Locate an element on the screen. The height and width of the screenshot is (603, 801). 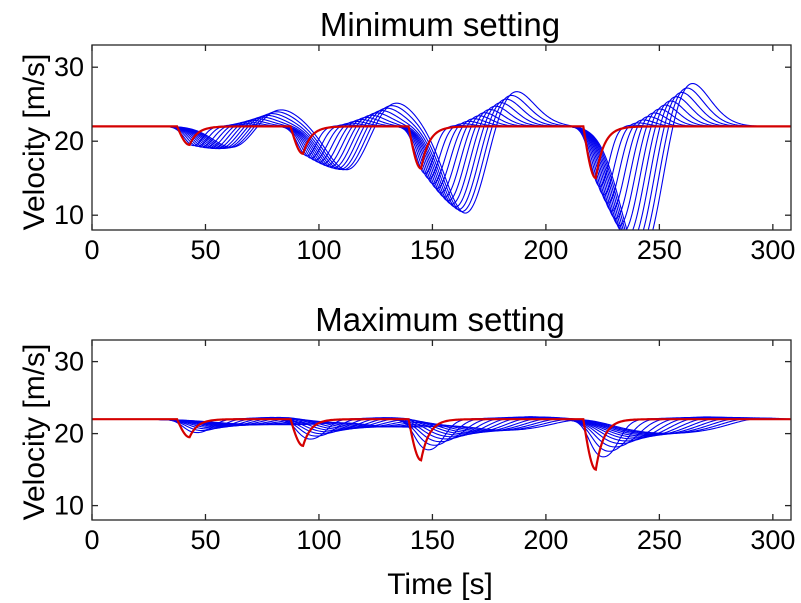
chart-title: Maximum setting is located at coordinates (439, 319).